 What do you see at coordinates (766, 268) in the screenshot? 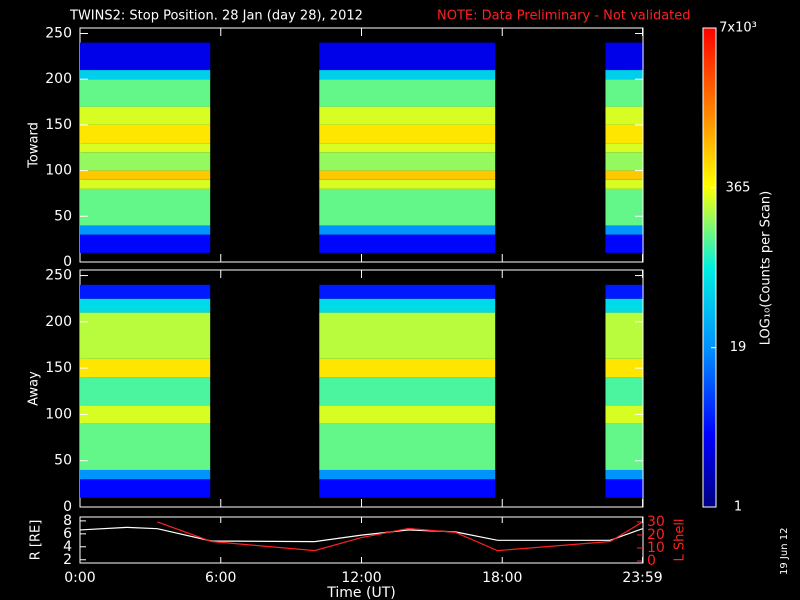
I see `colorbar-label: LOG₁₀(Counts per Scan)` at bounding box center [766, 268].